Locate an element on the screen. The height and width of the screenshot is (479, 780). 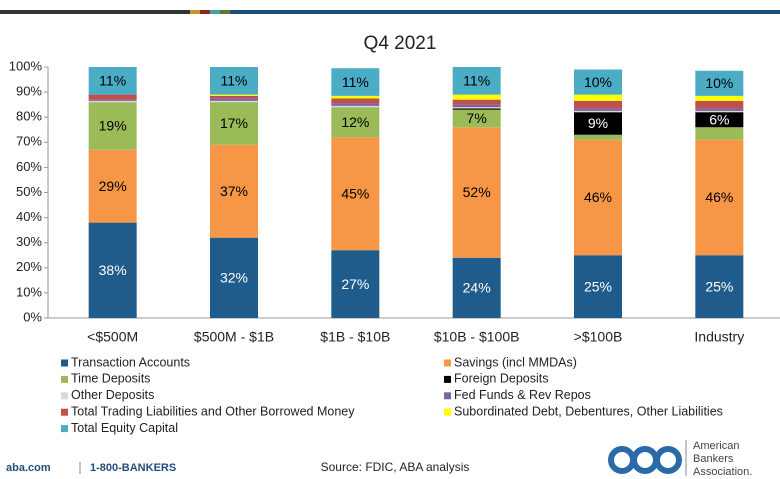
data-label: 27% is located at coordinates (355, 284).